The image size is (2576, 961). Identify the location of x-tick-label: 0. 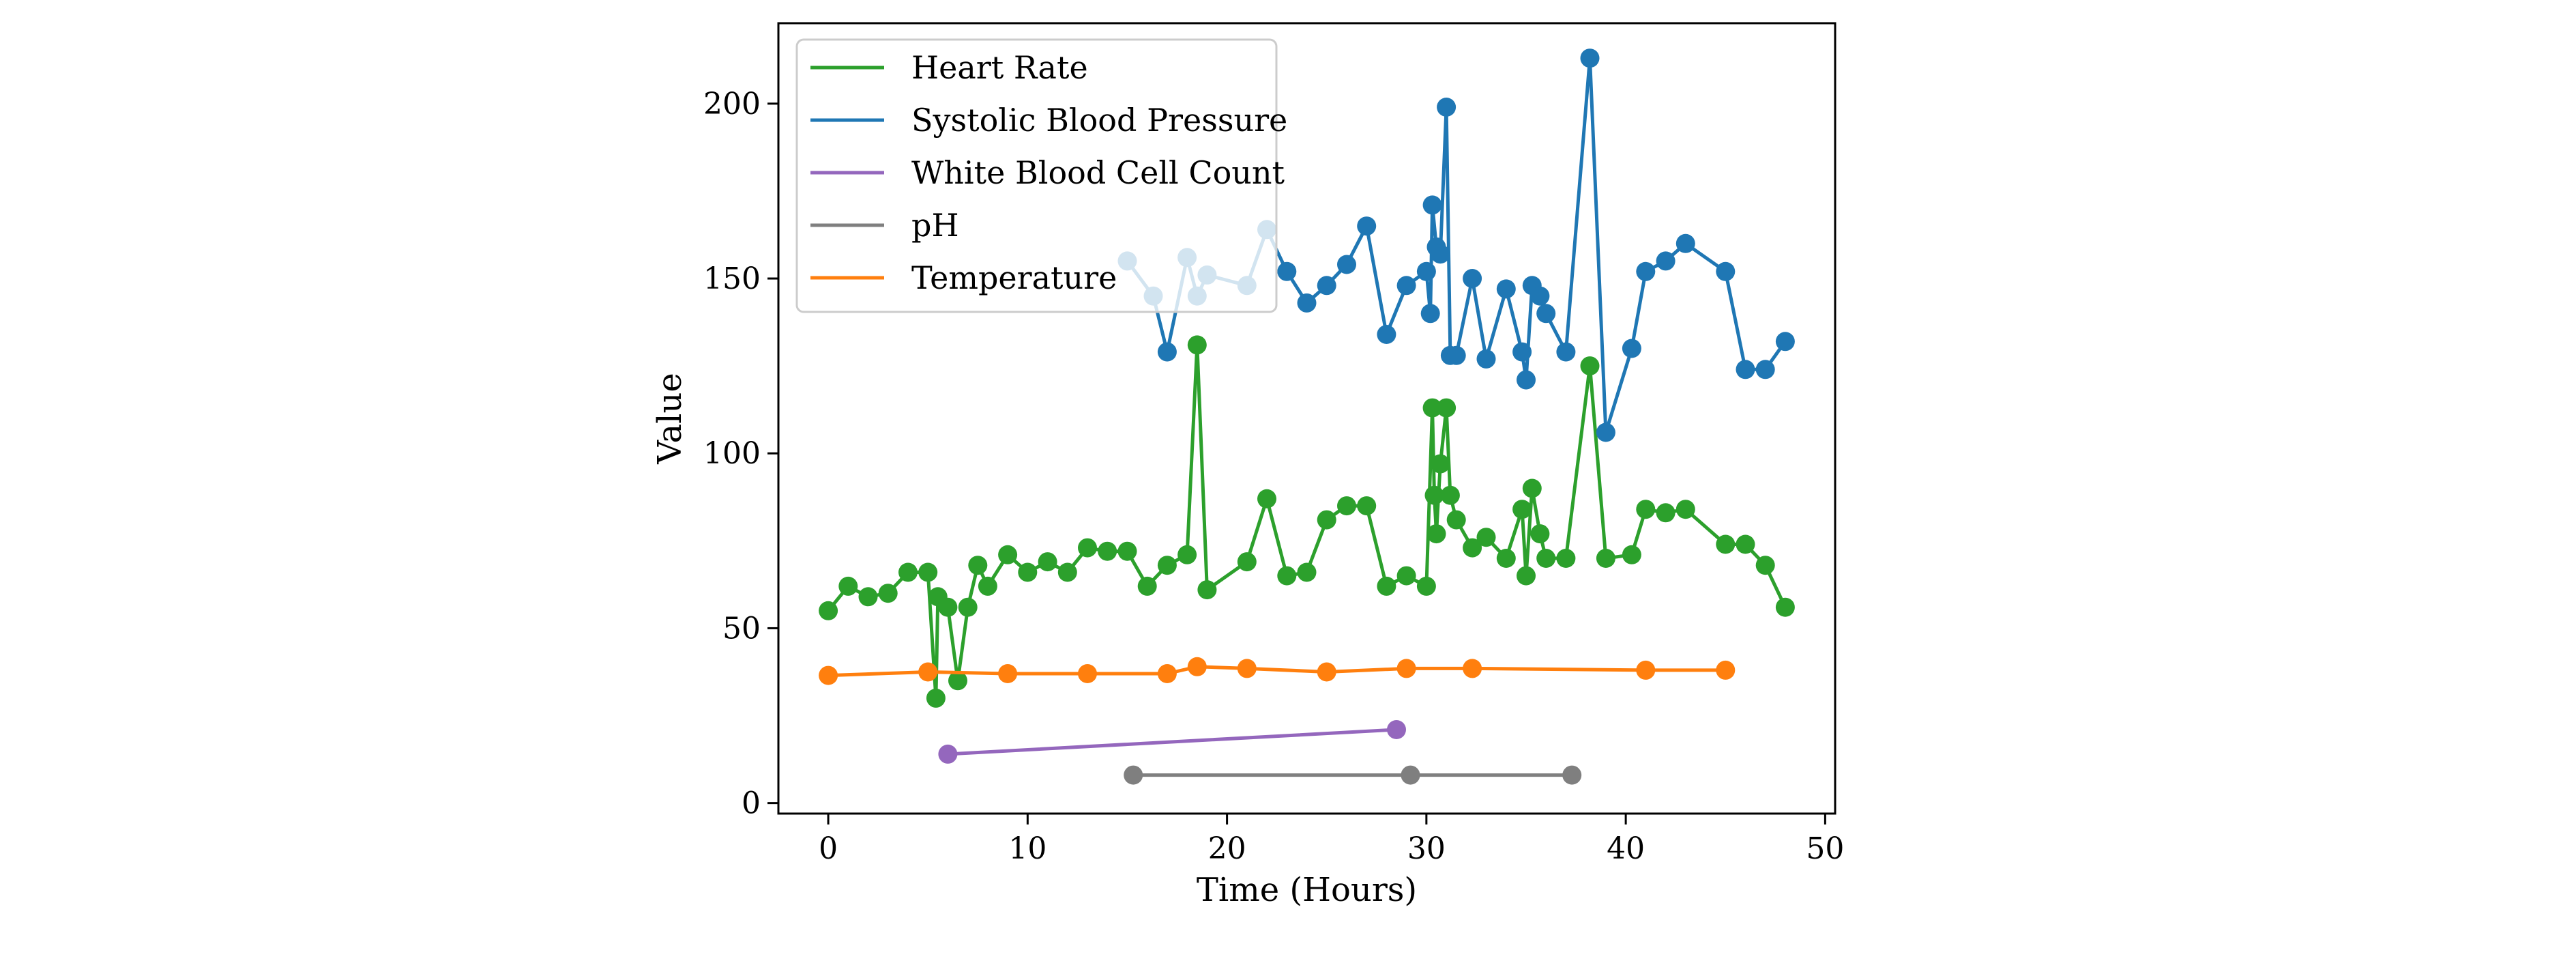
(828, 848).